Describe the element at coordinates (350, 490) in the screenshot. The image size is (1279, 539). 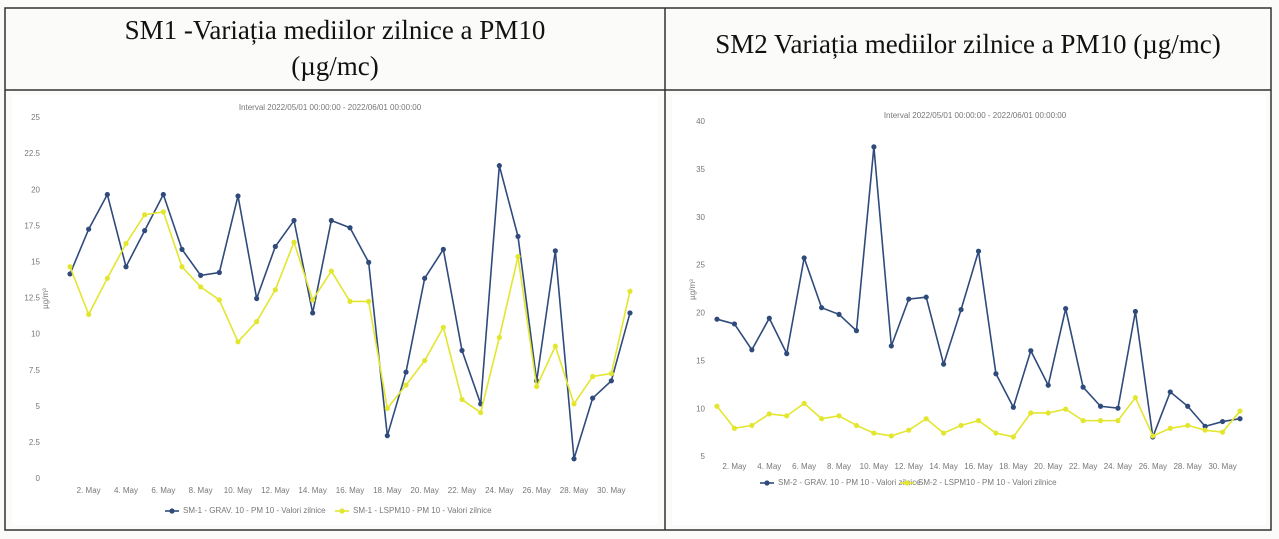
I see `x-tick-label: 16. May` at that location.